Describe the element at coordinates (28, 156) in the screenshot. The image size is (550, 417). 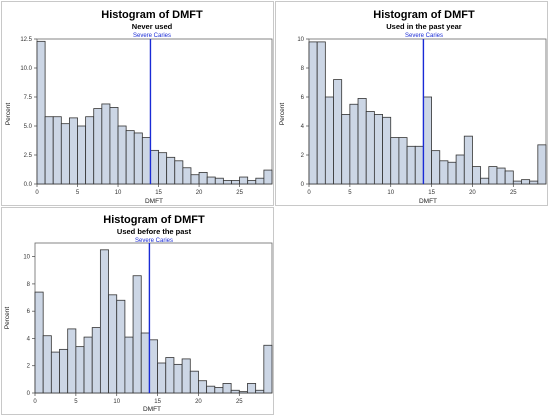
I see `y-tick-label: 2.5` at that location.